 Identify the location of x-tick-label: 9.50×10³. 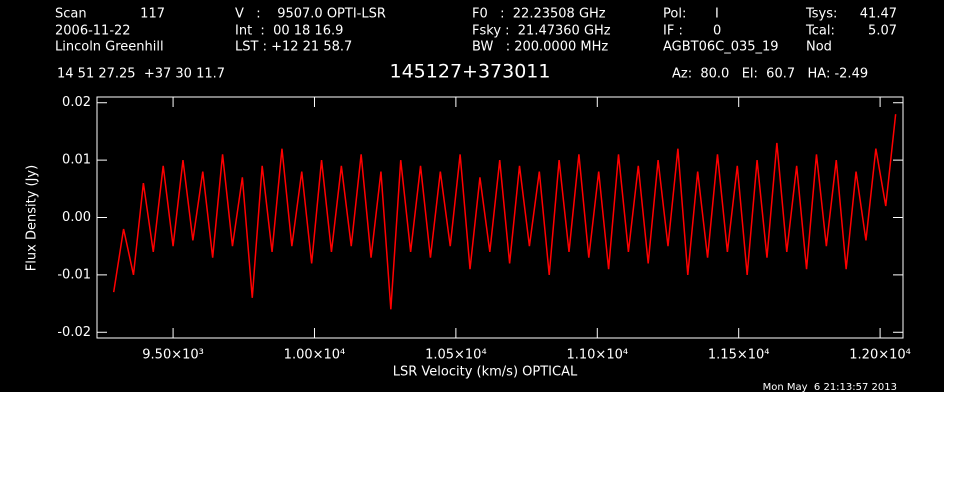
(173, 355).